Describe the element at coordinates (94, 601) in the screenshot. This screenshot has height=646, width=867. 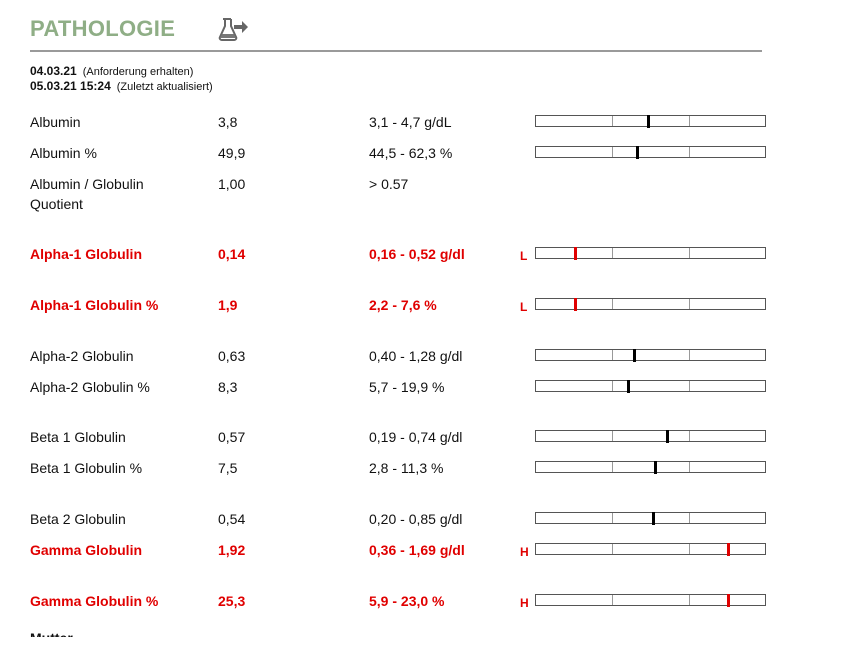
I see `test-name: Gamma Globulin %` at that location.